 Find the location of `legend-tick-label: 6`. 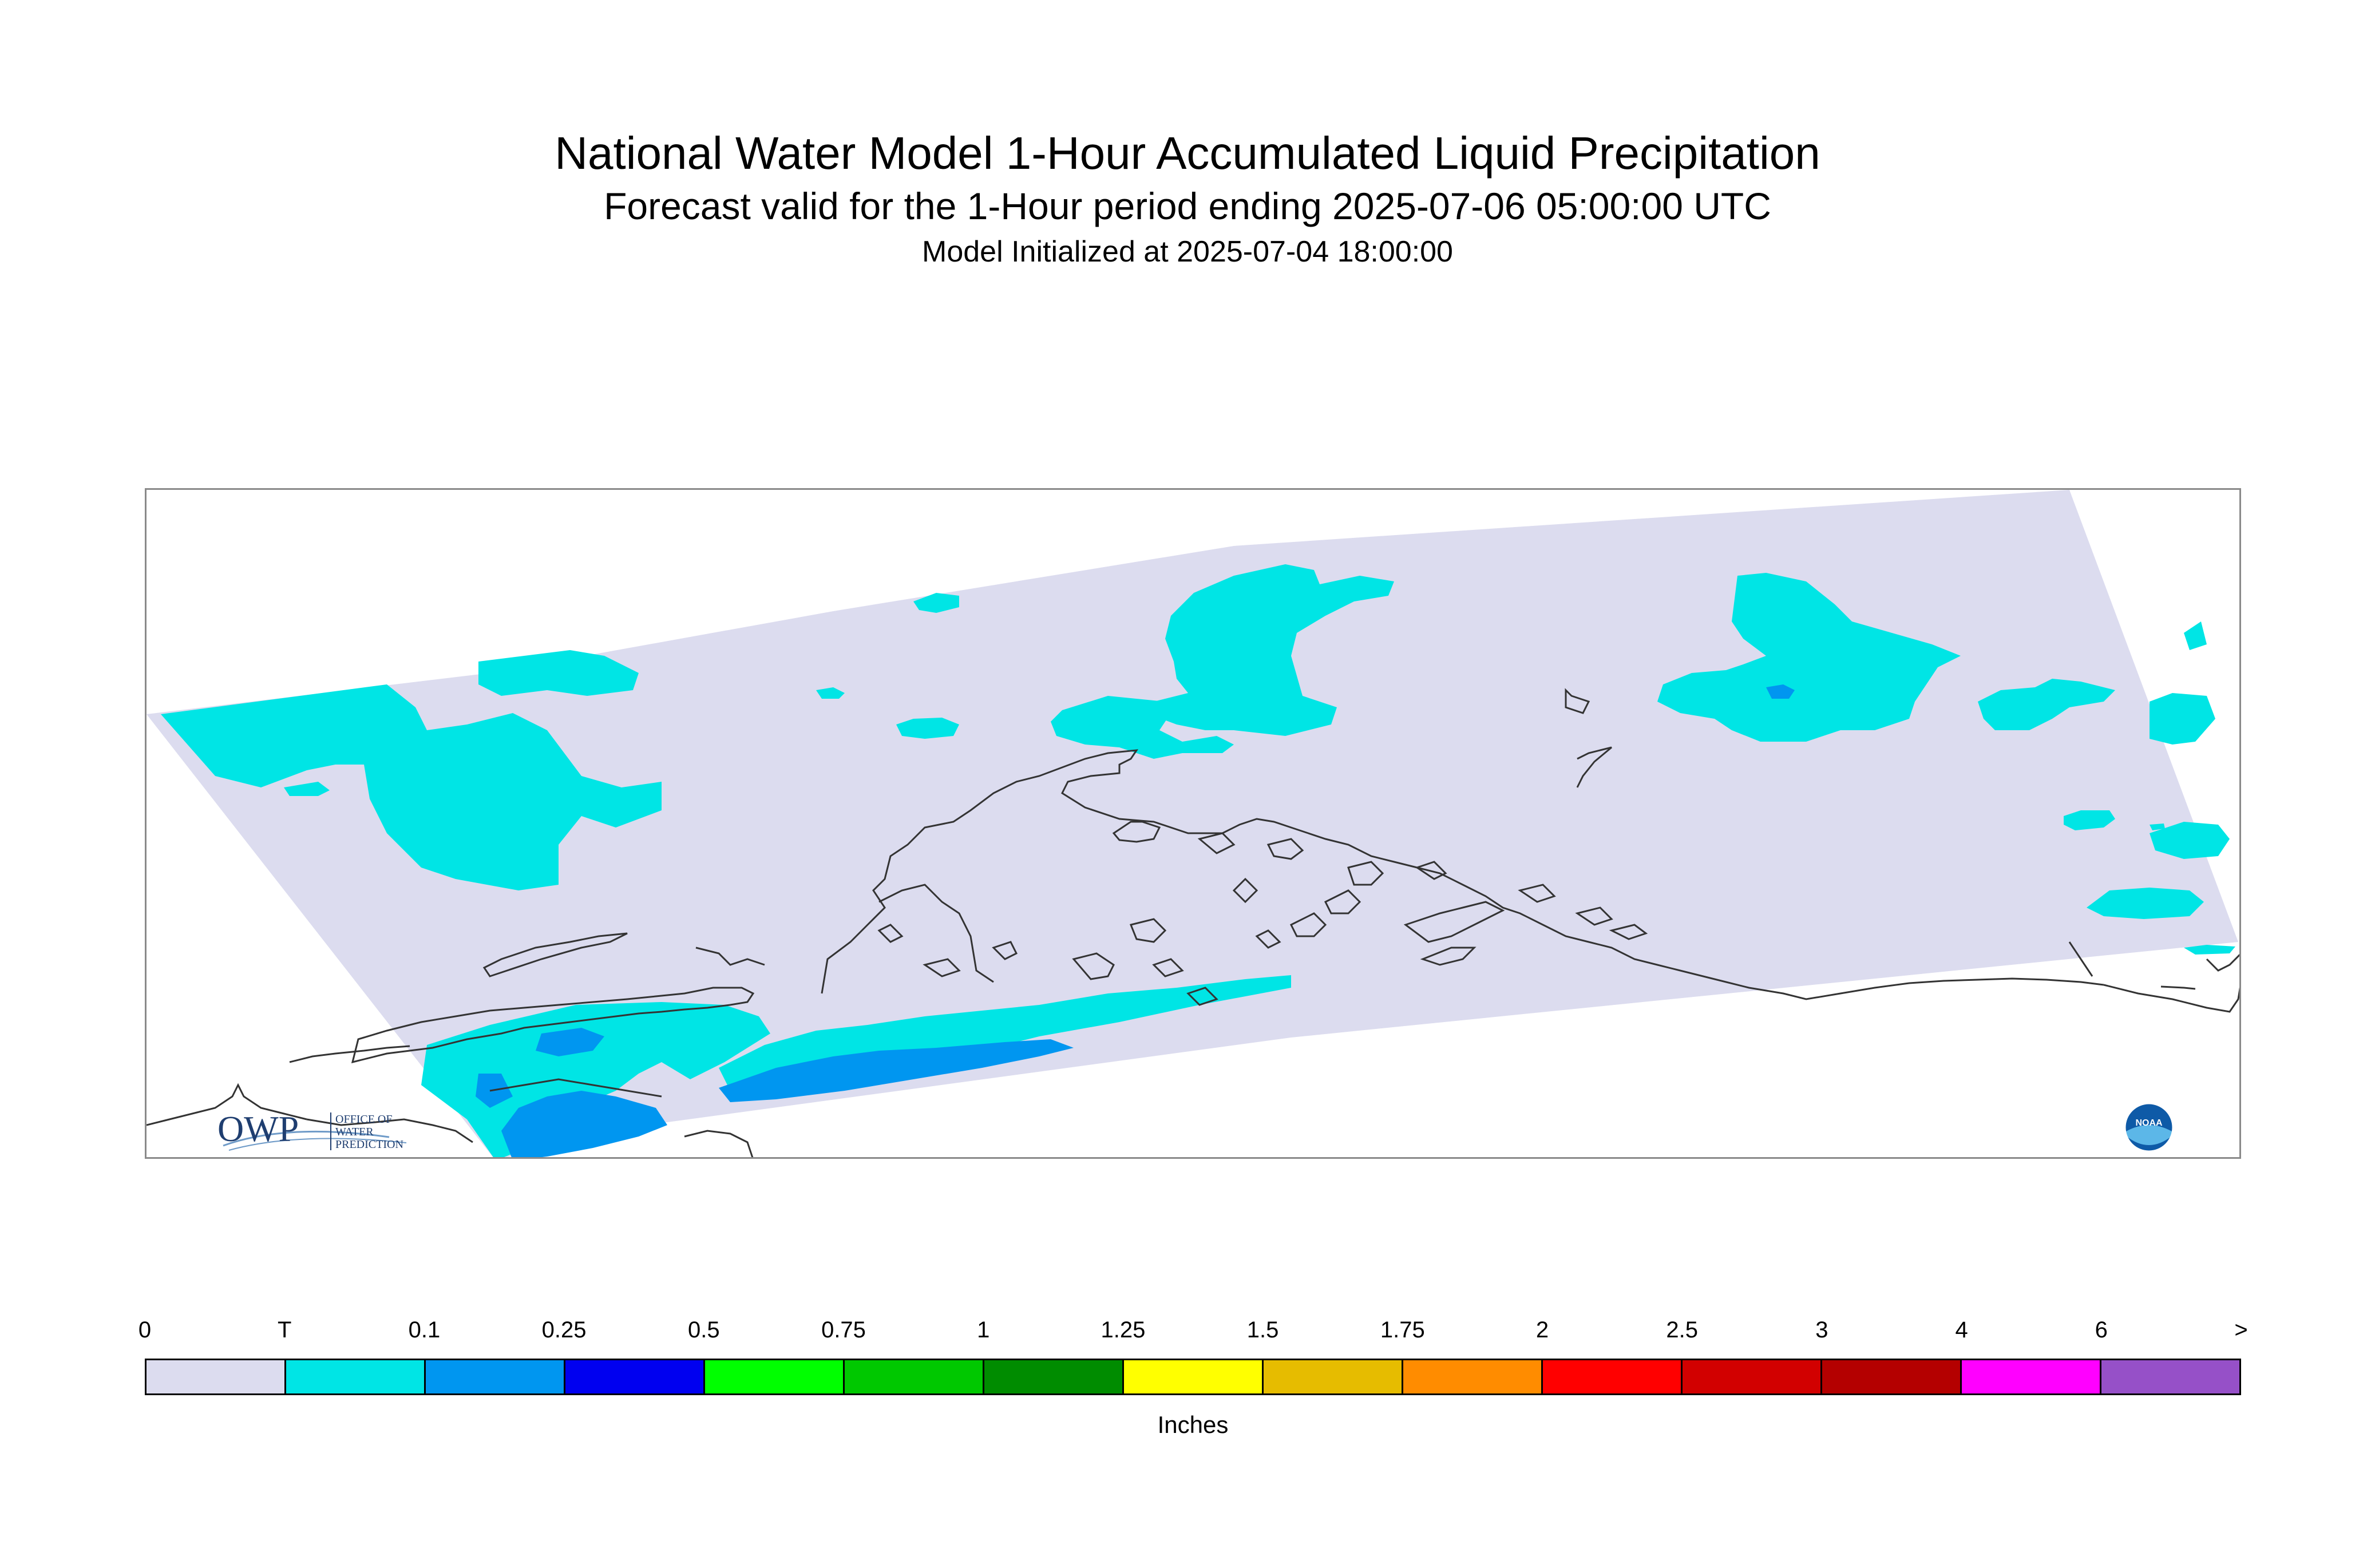

legend-tick-label: 6 is located at coordinates (2102, 1330).